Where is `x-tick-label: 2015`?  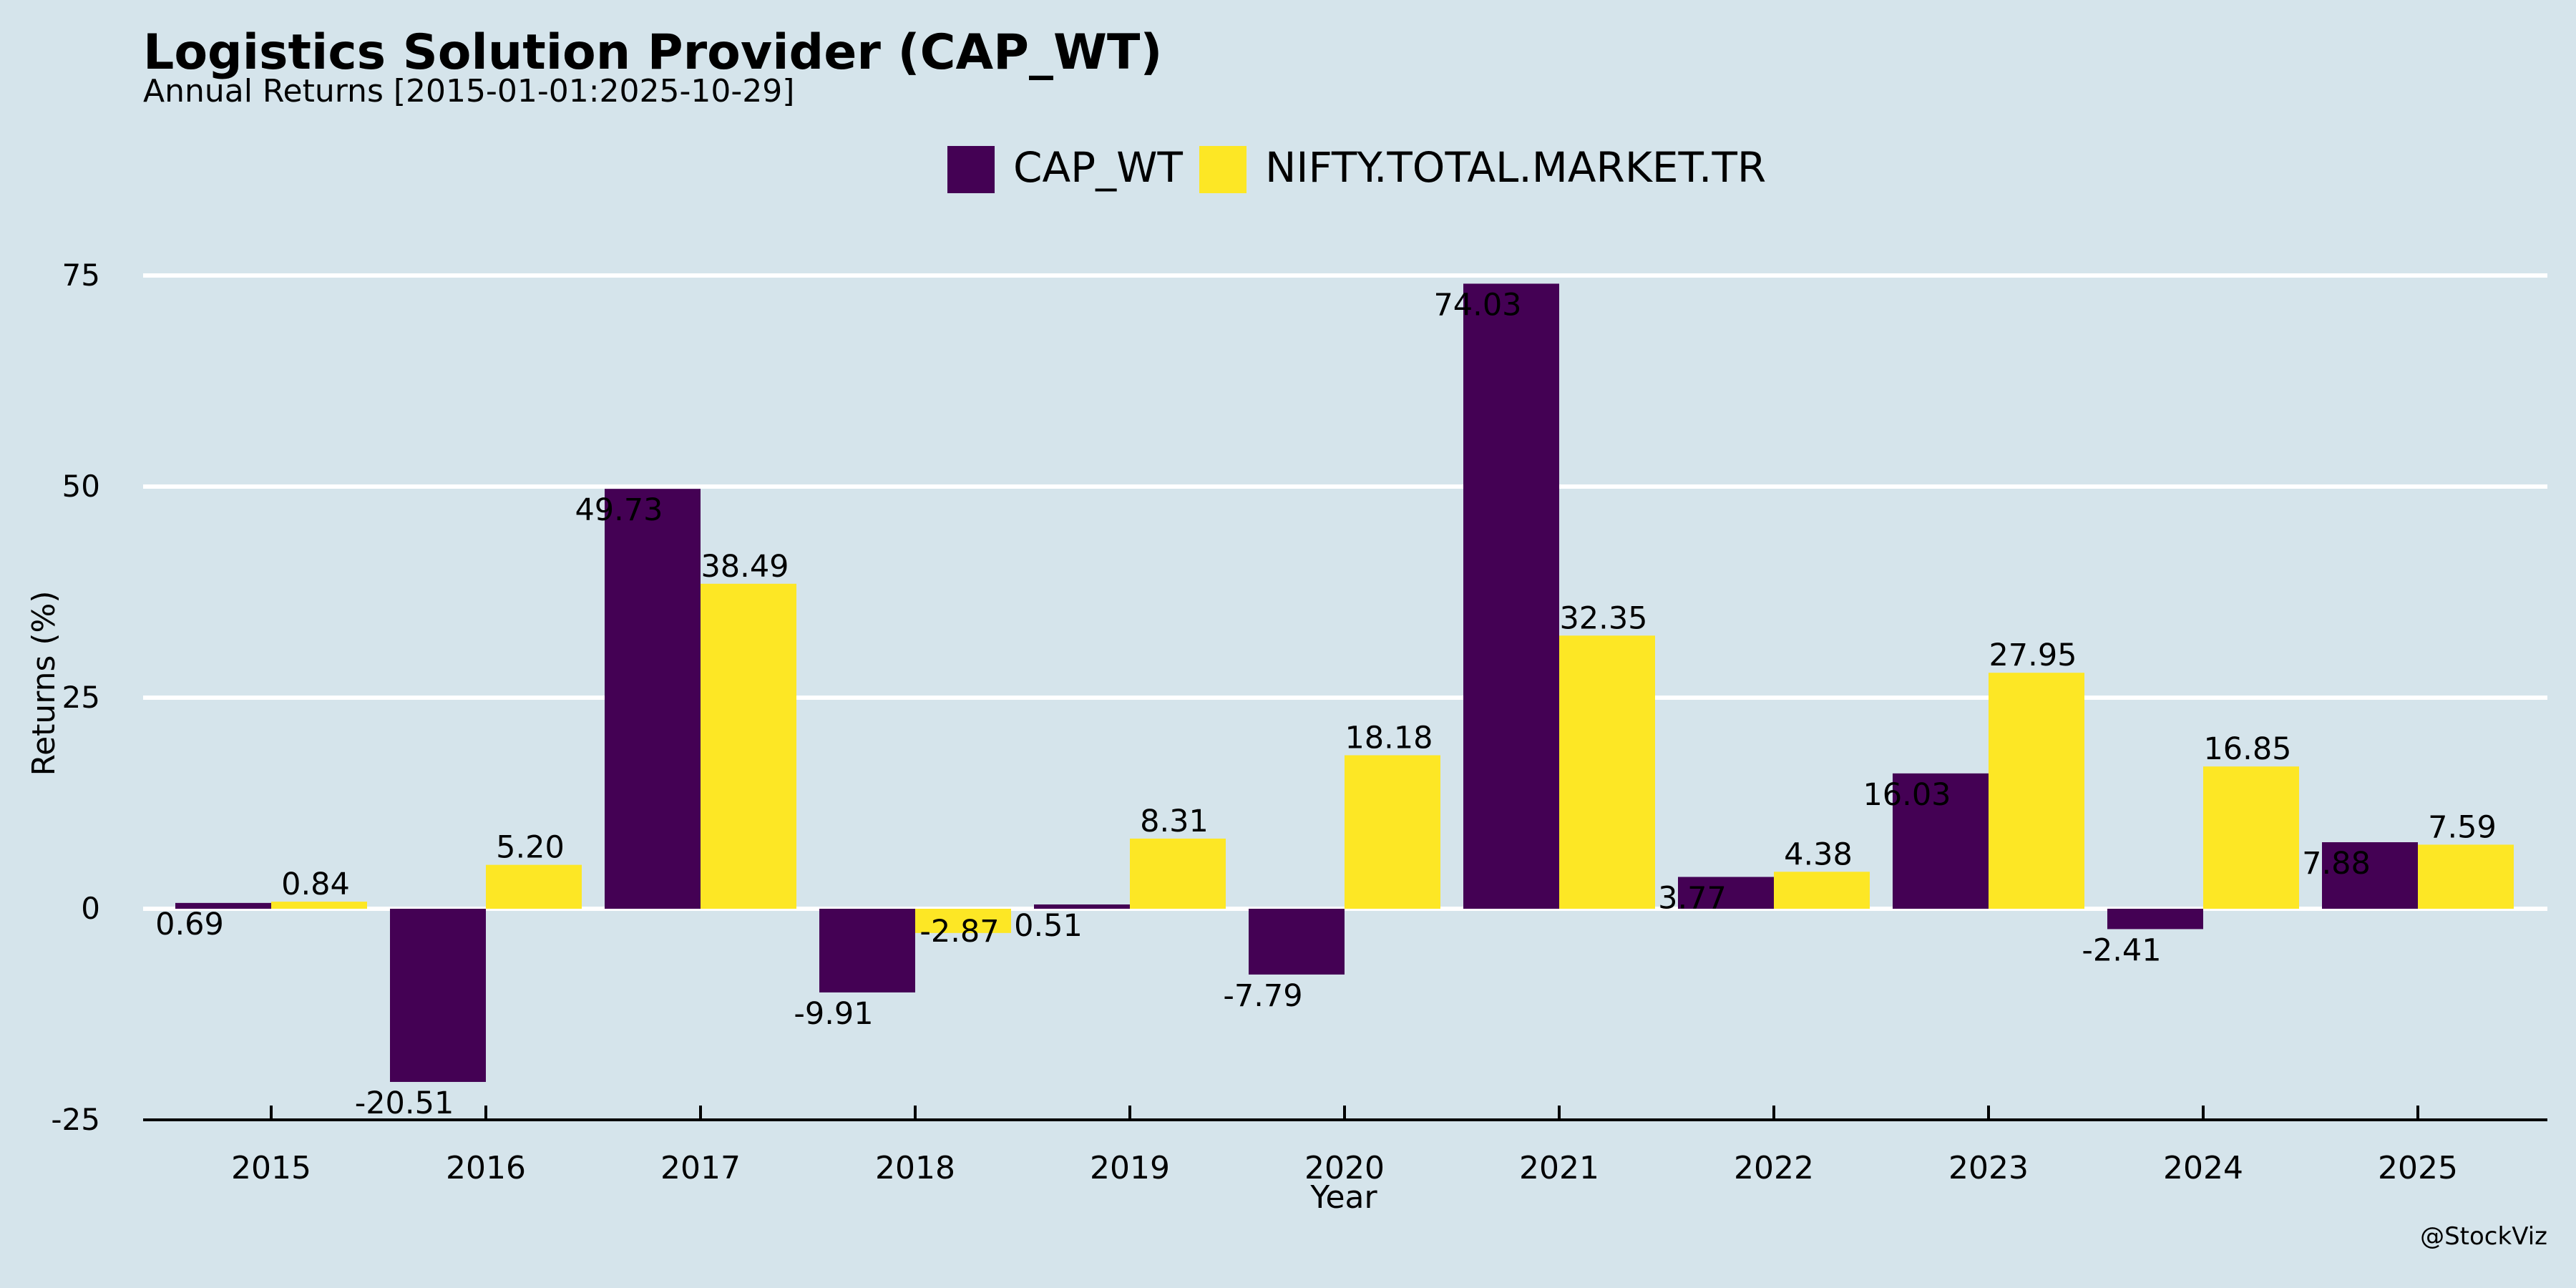
x-tick-label: 2015 is located at coordinates (271, 1168).